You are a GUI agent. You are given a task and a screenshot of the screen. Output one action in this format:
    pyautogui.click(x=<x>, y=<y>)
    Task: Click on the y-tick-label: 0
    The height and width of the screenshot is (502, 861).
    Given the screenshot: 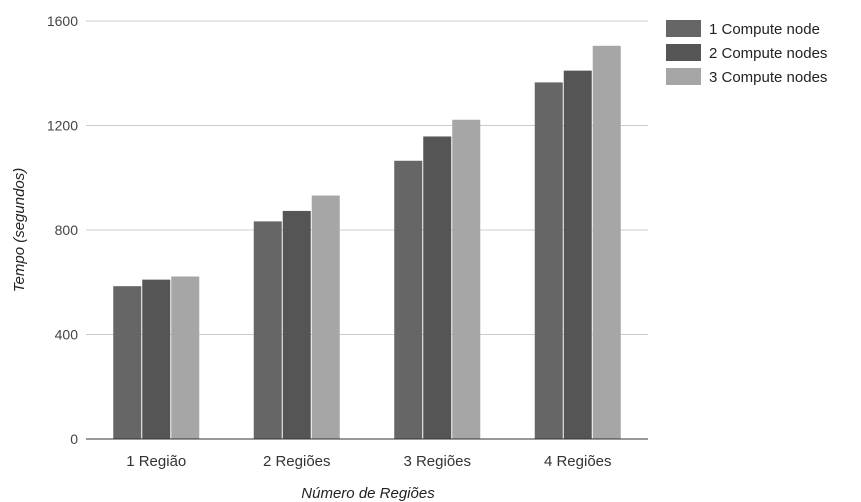 What is the action you would take?
    pyautogui.click(x=74, y=439)
    